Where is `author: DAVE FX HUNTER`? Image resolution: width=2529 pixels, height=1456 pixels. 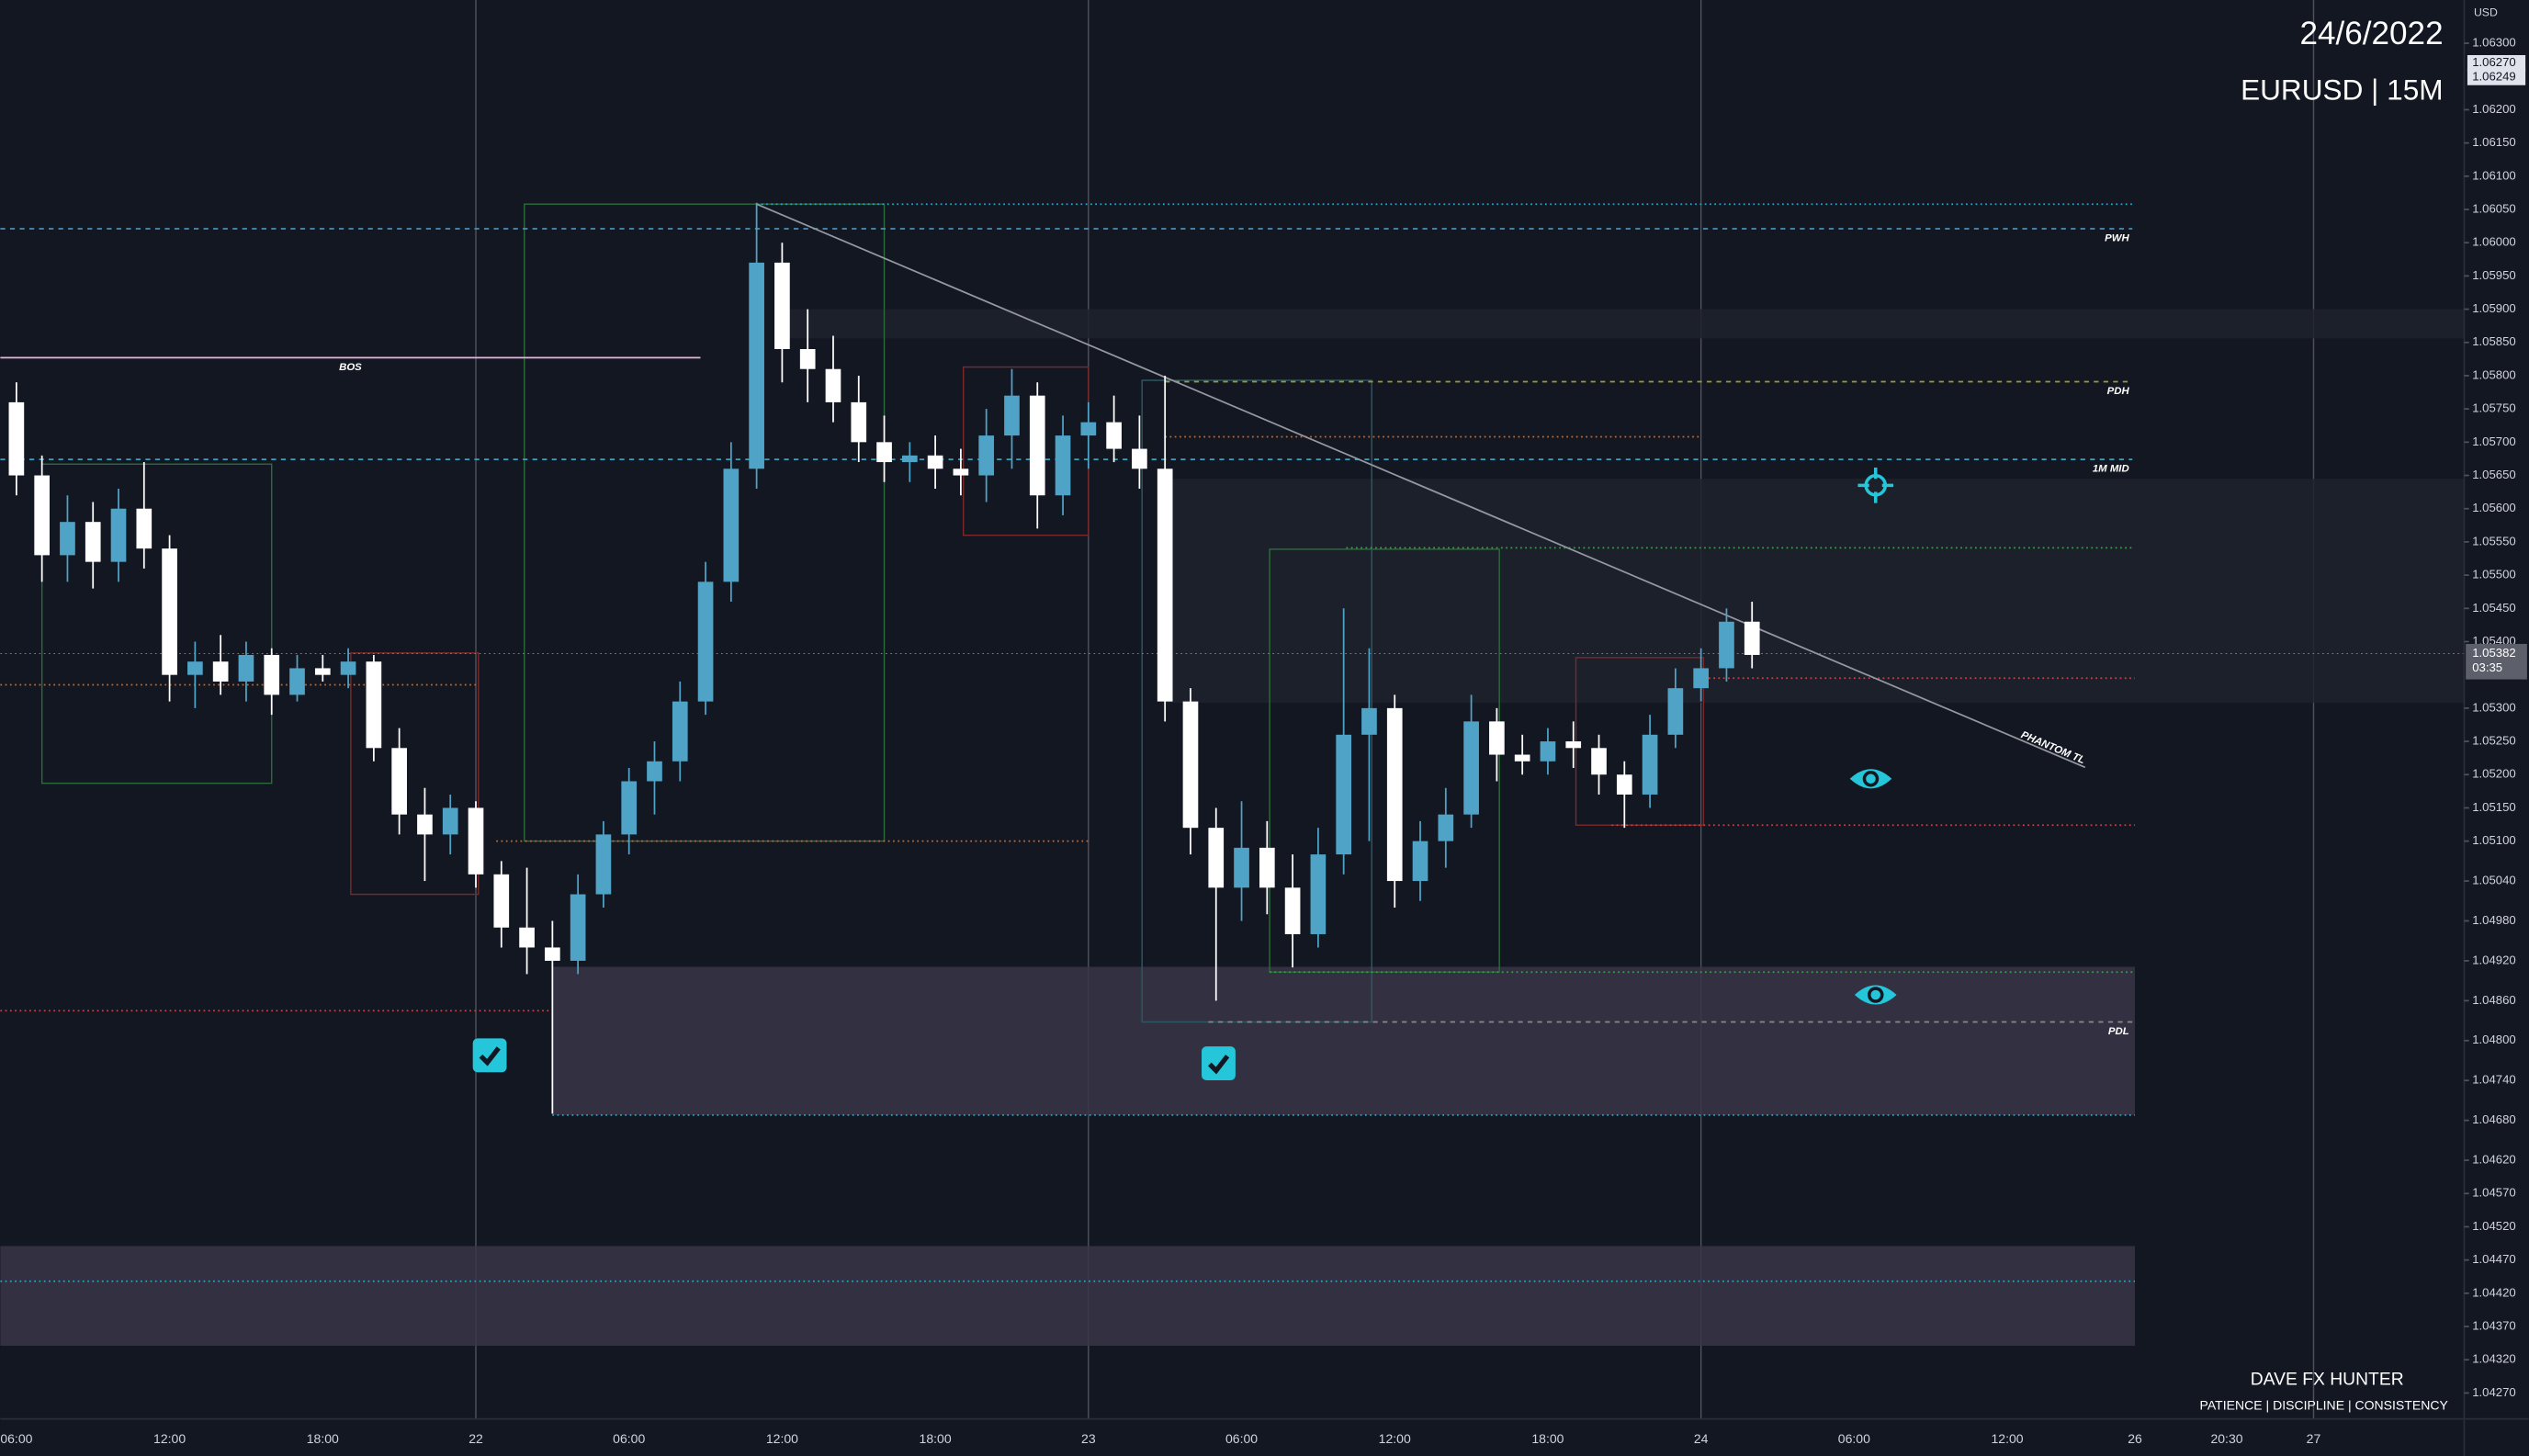
author: DAVE FX HUNTER is located at coordinates (2327, 1380).